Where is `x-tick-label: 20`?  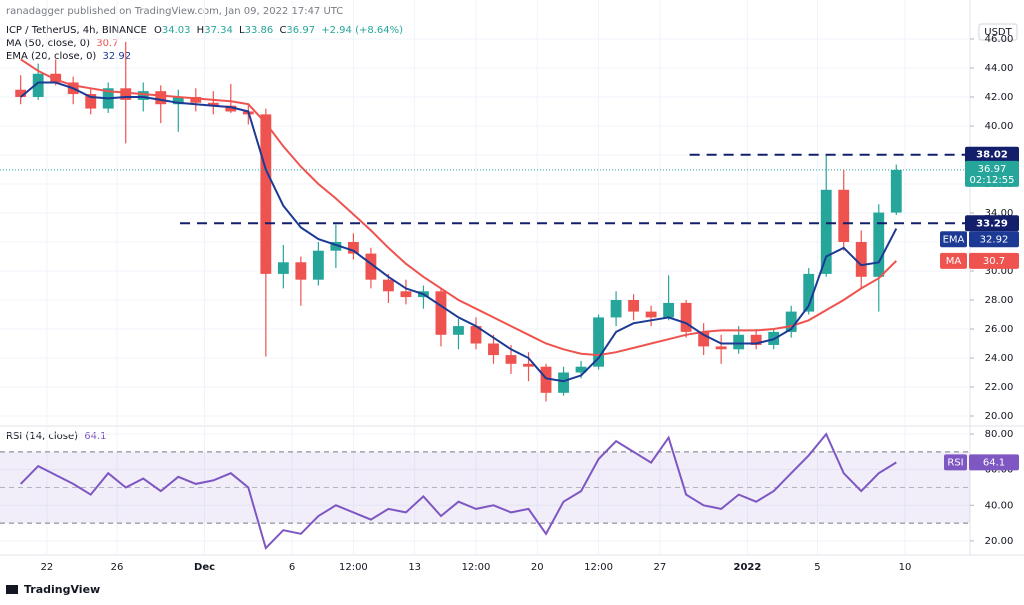 x-tick-label: 20 is located at coordinates (537, 567).